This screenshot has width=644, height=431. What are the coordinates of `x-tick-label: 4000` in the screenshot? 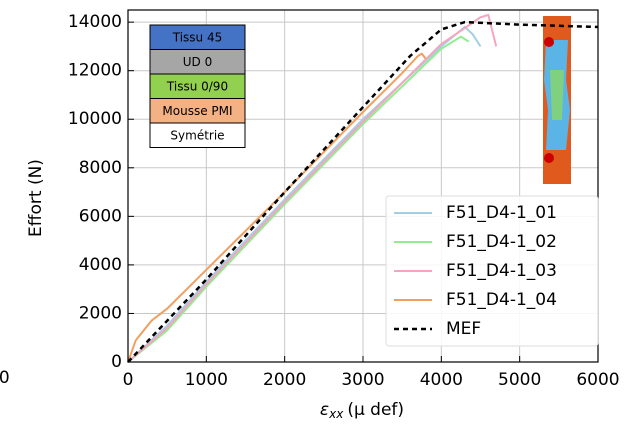 It's located at (441, 380).